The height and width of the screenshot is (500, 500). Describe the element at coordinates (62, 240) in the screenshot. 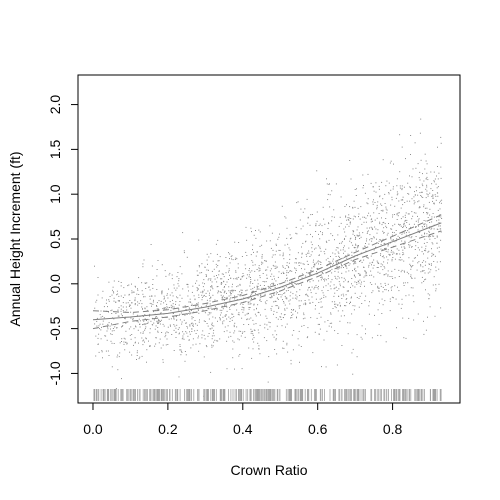

I see `y-axis: -1.0-0.50.00.51.01.52.0` at that location.